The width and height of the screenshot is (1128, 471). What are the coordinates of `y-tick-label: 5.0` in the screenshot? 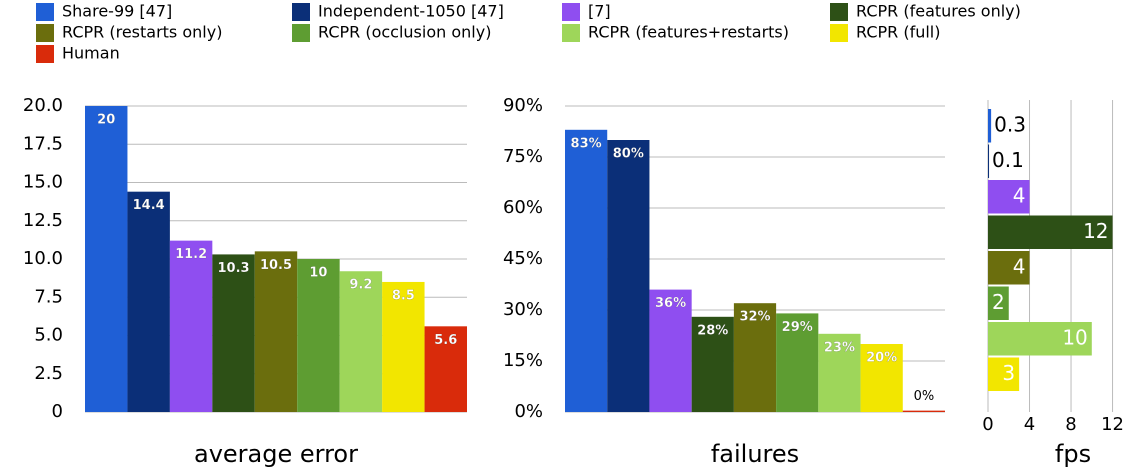 It's located at (48, 335).